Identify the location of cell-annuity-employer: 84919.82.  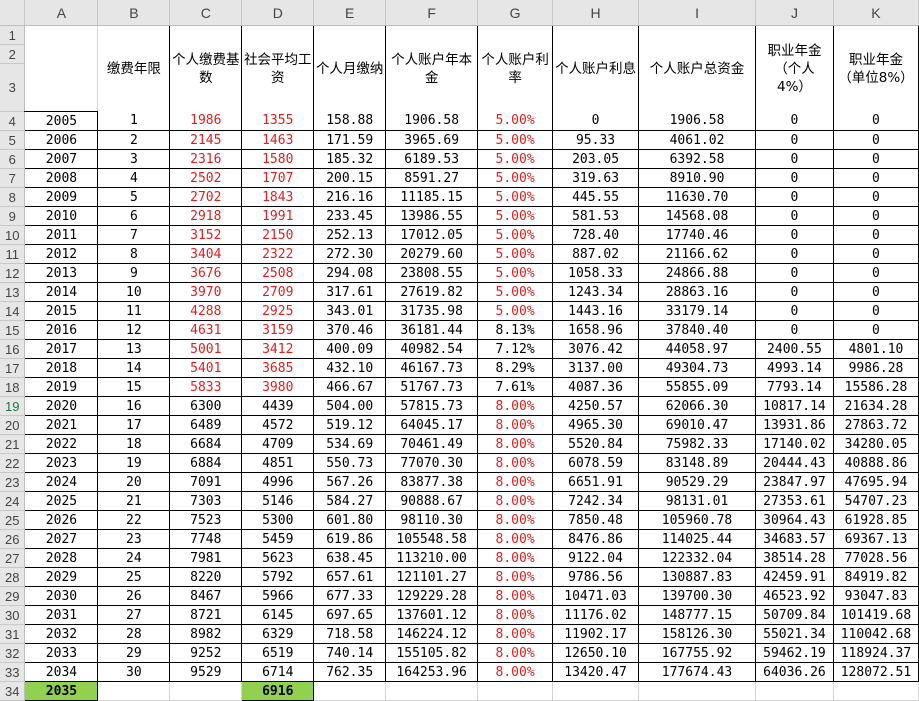
(876, 577).